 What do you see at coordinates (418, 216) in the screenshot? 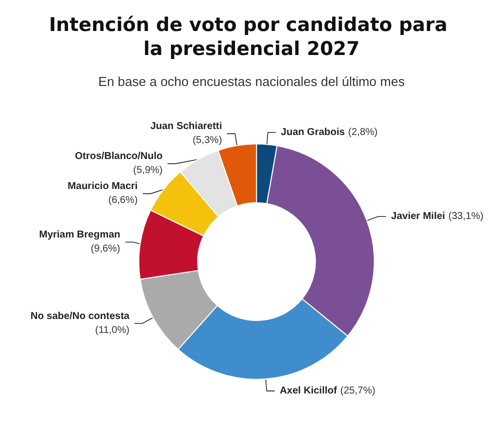
I see `slice-label: Javier Milei` at bounding box center [418, 216].